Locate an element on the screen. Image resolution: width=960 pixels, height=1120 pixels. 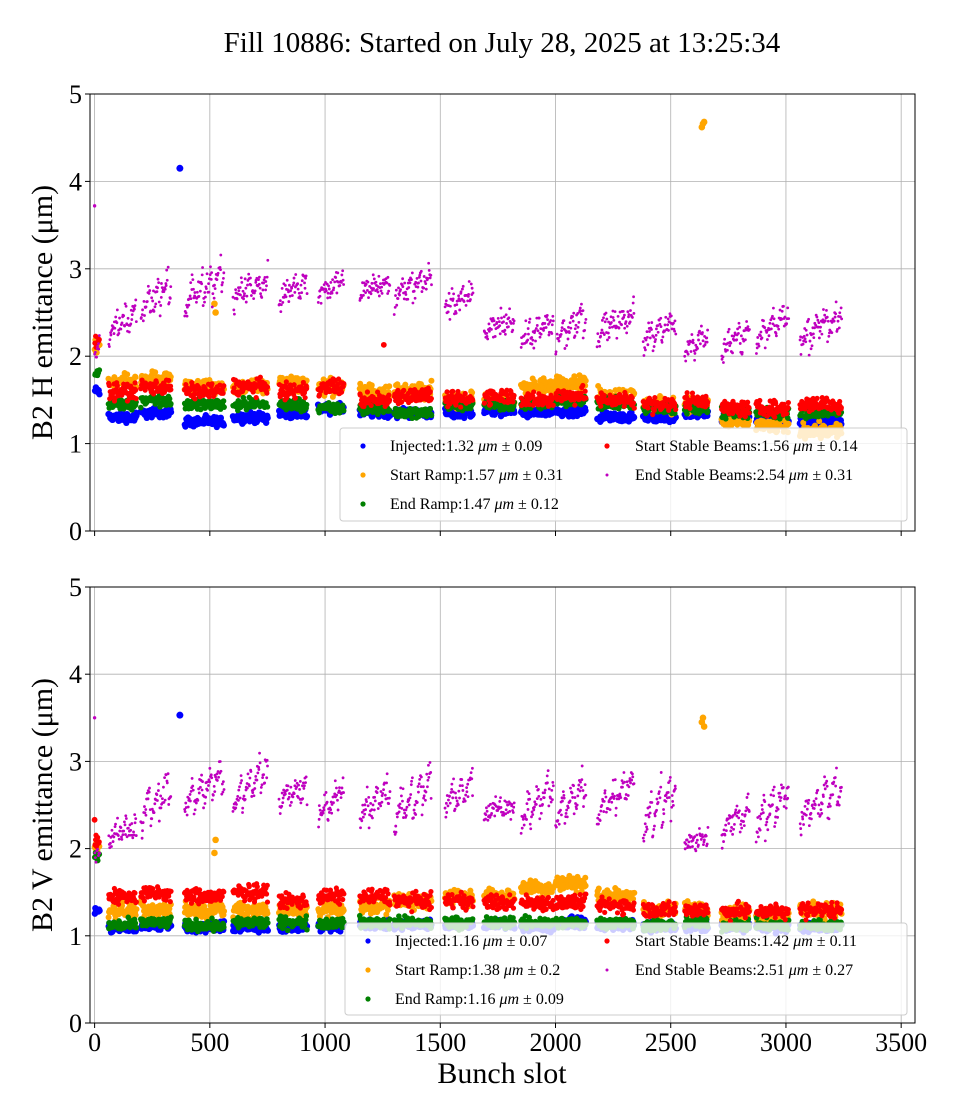
outlier-point-start-stable is located at coordinates (383, 344).